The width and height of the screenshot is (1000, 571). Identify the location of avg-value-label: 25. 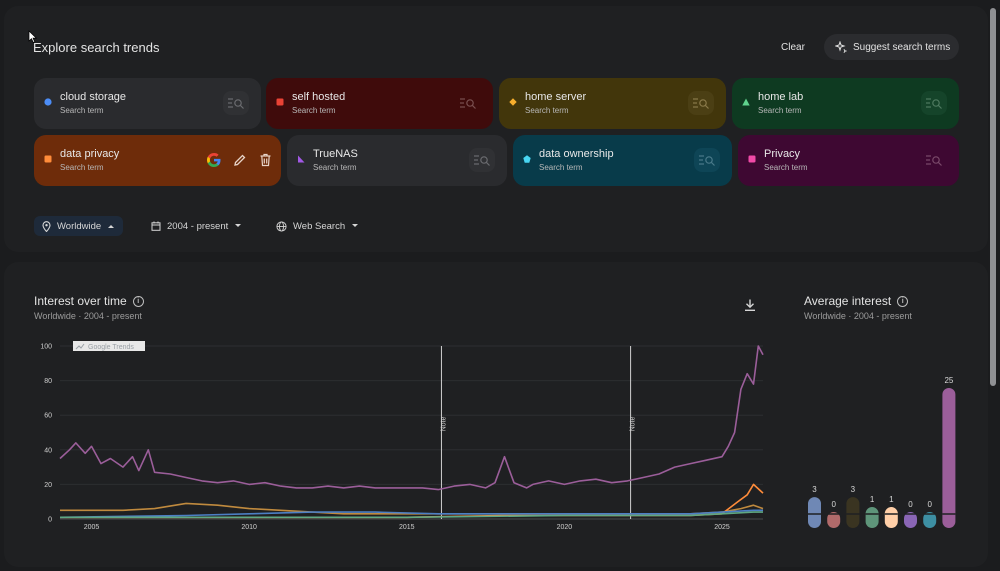
(948, 380).